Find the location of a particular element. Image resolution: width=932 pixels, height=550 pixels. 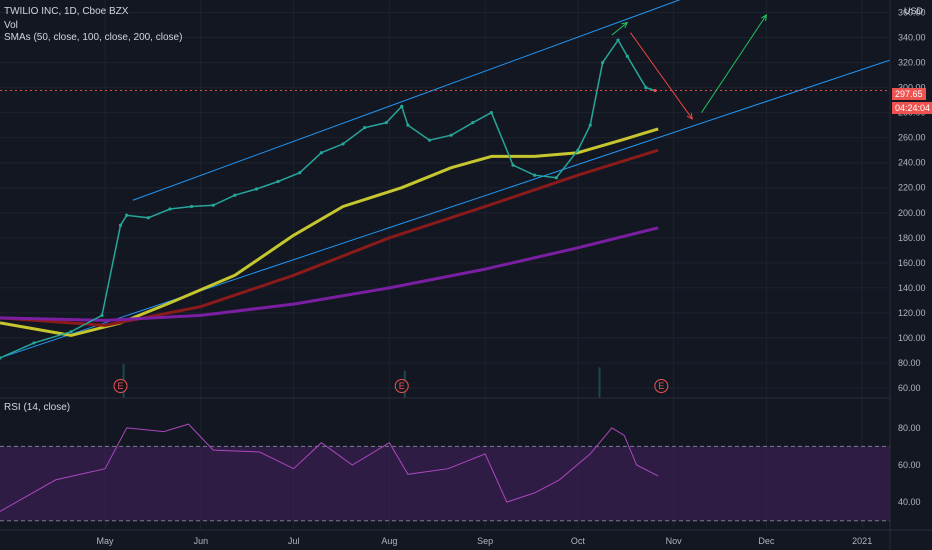

price-tick-label: 220.00 is located at coordinates (912, 188).